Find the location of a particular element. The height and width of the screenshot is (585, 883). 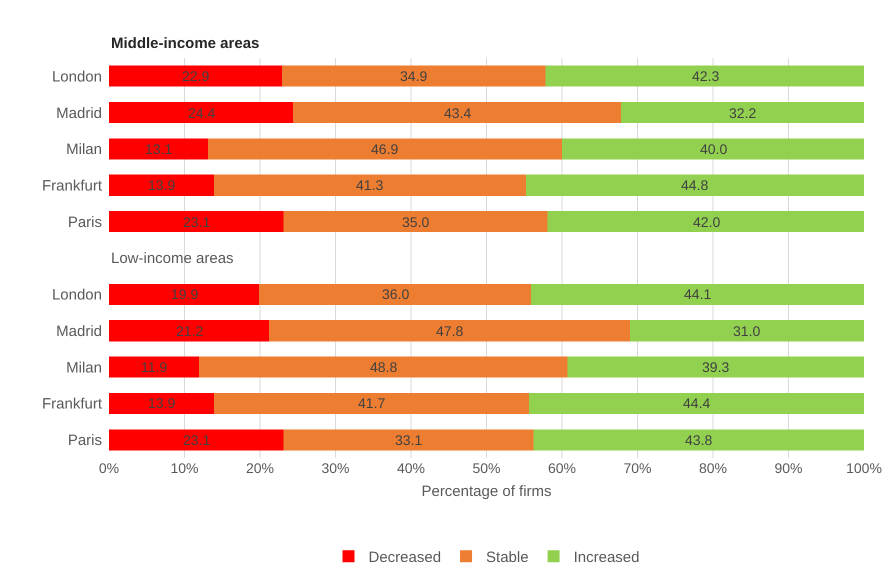

data-label: 13.1 is located at coordinates (158, 149).